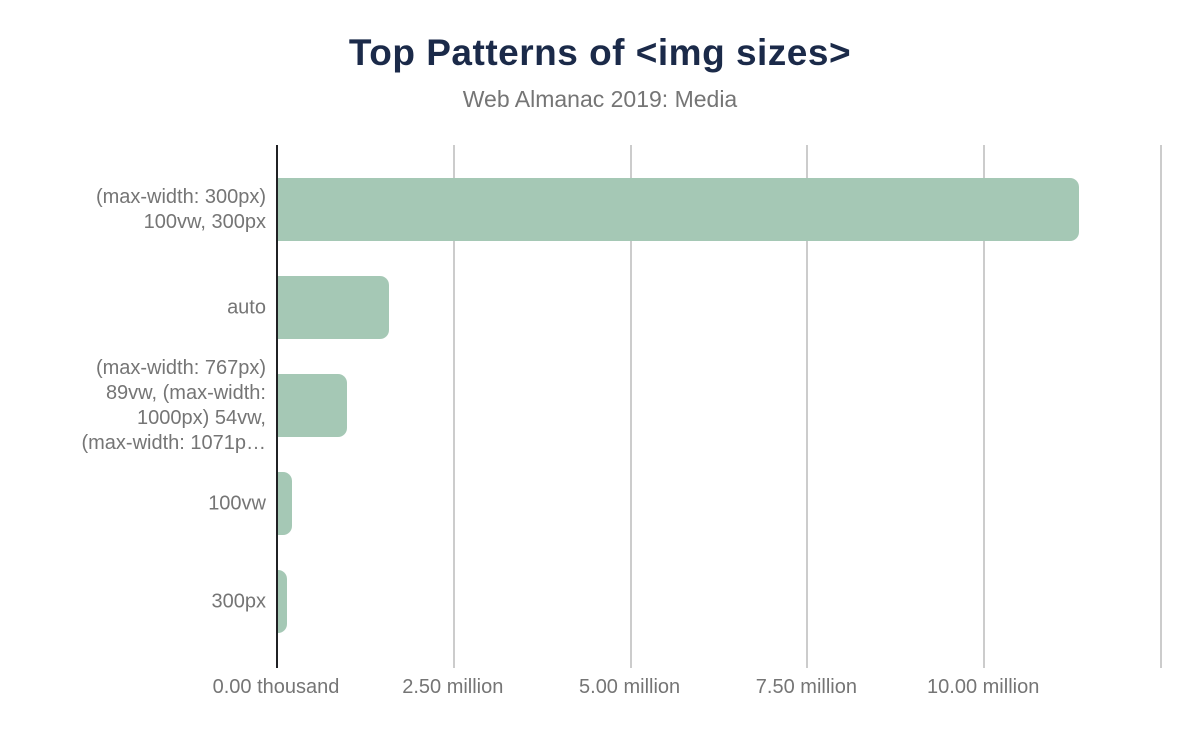  Describe the element at coordinates (239, 601) in the screenshot. I see `y-axis-label: 300px` at that location.